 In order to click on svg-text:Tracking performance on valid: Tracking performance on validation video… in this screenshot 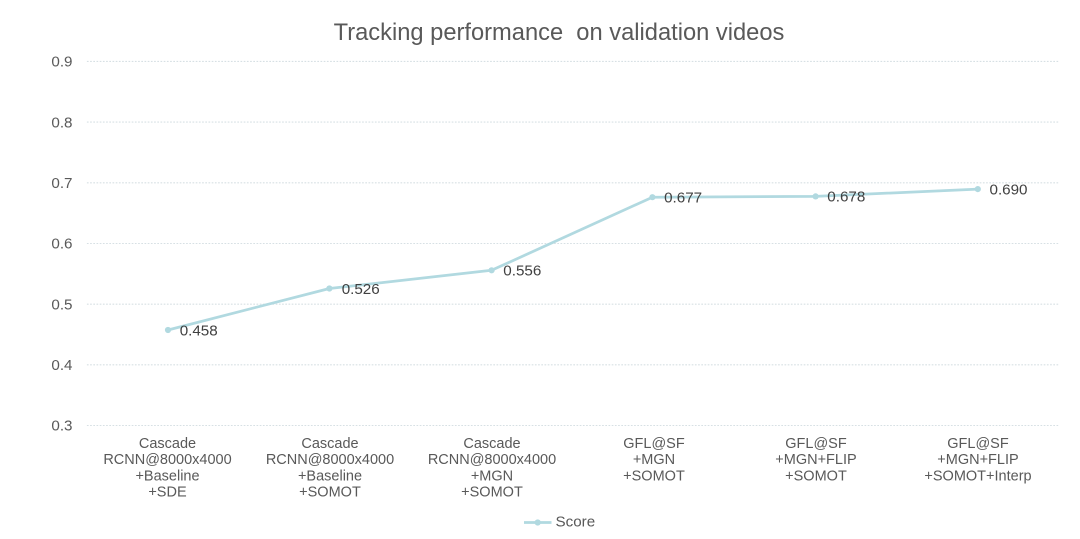, I will do `click(559, 33)`.